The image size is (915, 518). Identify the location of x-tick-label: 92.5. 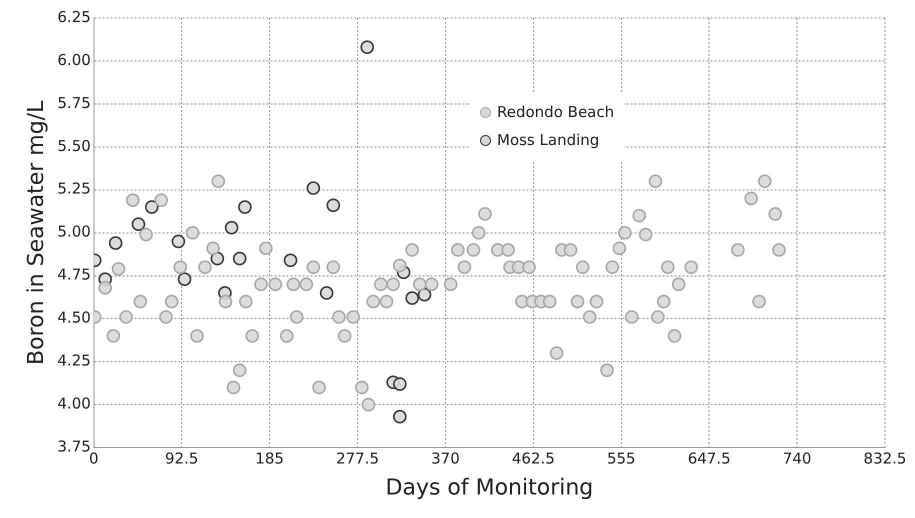
(181, 458).